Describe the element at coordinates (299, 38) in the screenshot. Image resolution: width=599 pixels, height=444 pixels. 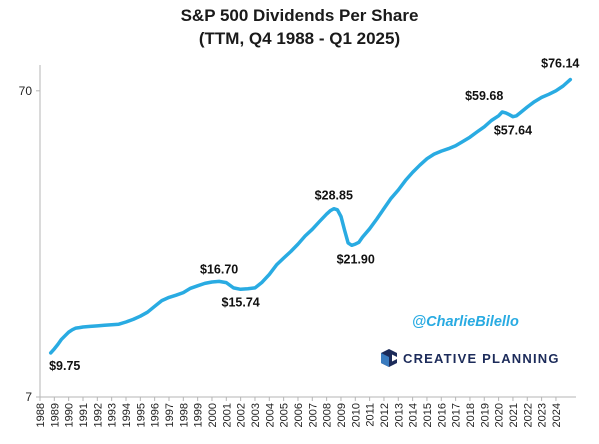
I see `chart-subtitle: (TTM, Q4 1988 - Q1 2025)` at that location.